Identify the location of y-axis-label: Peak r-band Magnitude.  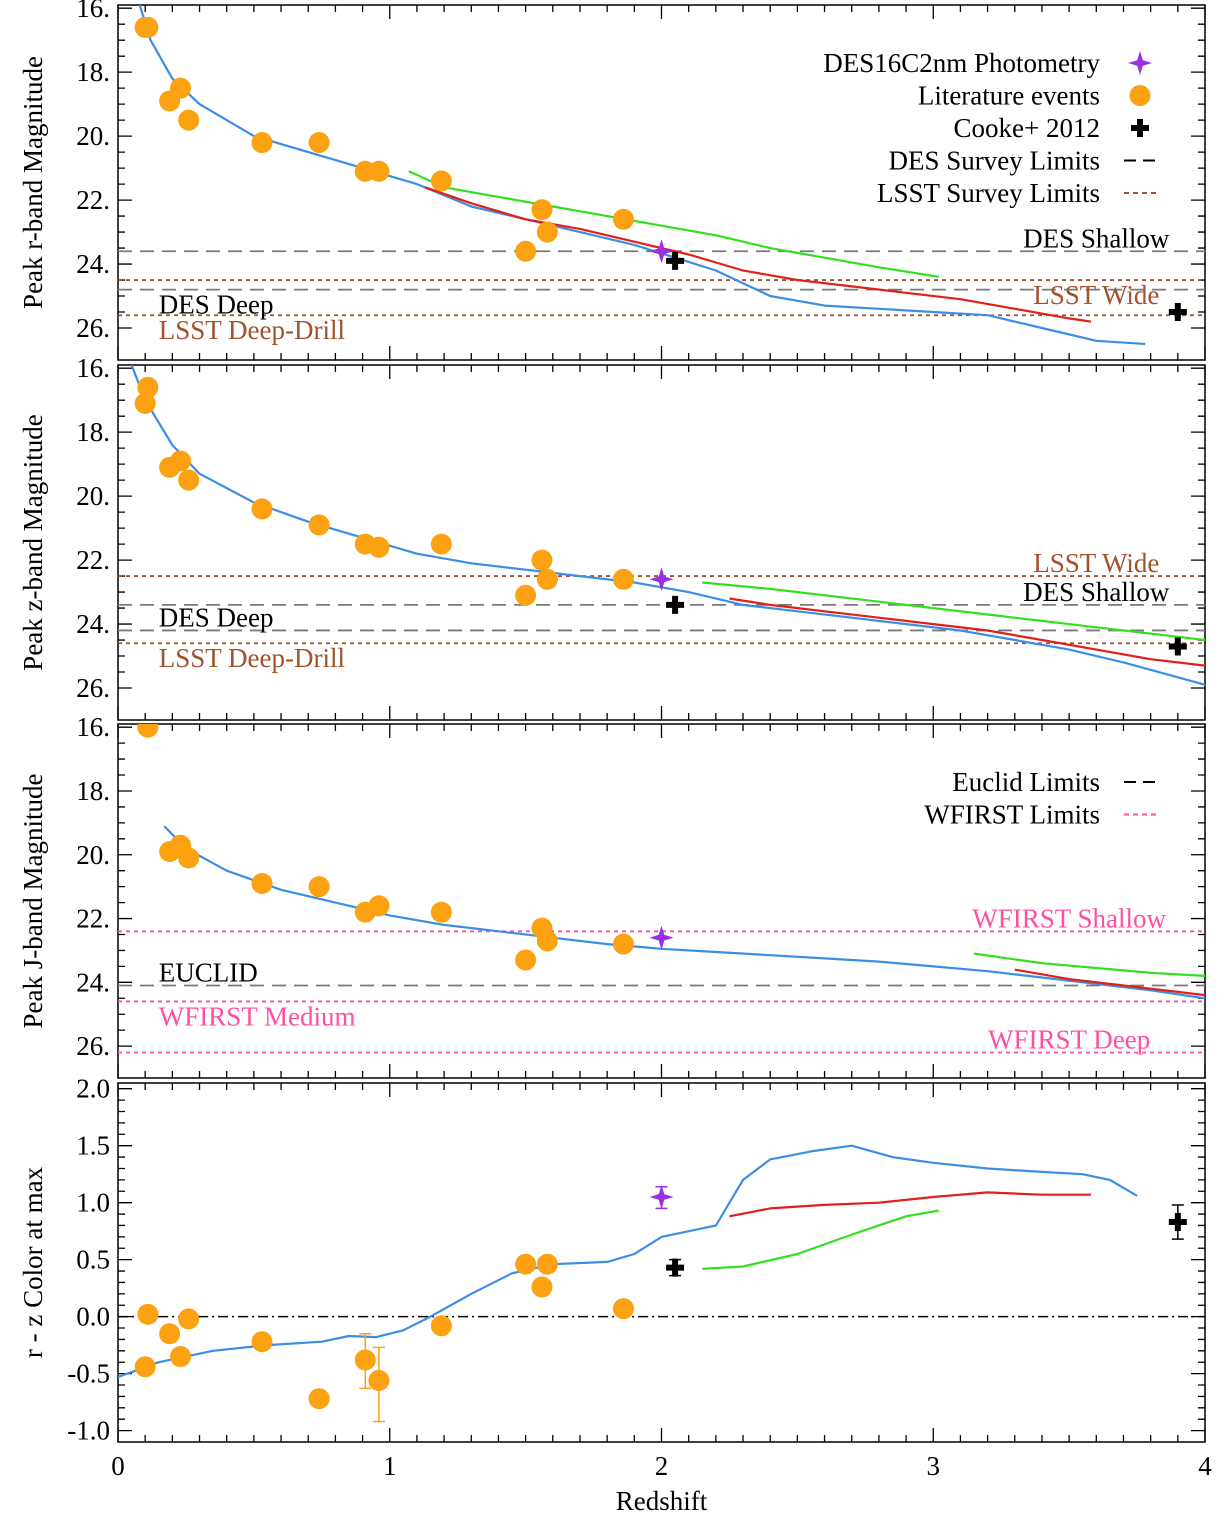
(33, 182).